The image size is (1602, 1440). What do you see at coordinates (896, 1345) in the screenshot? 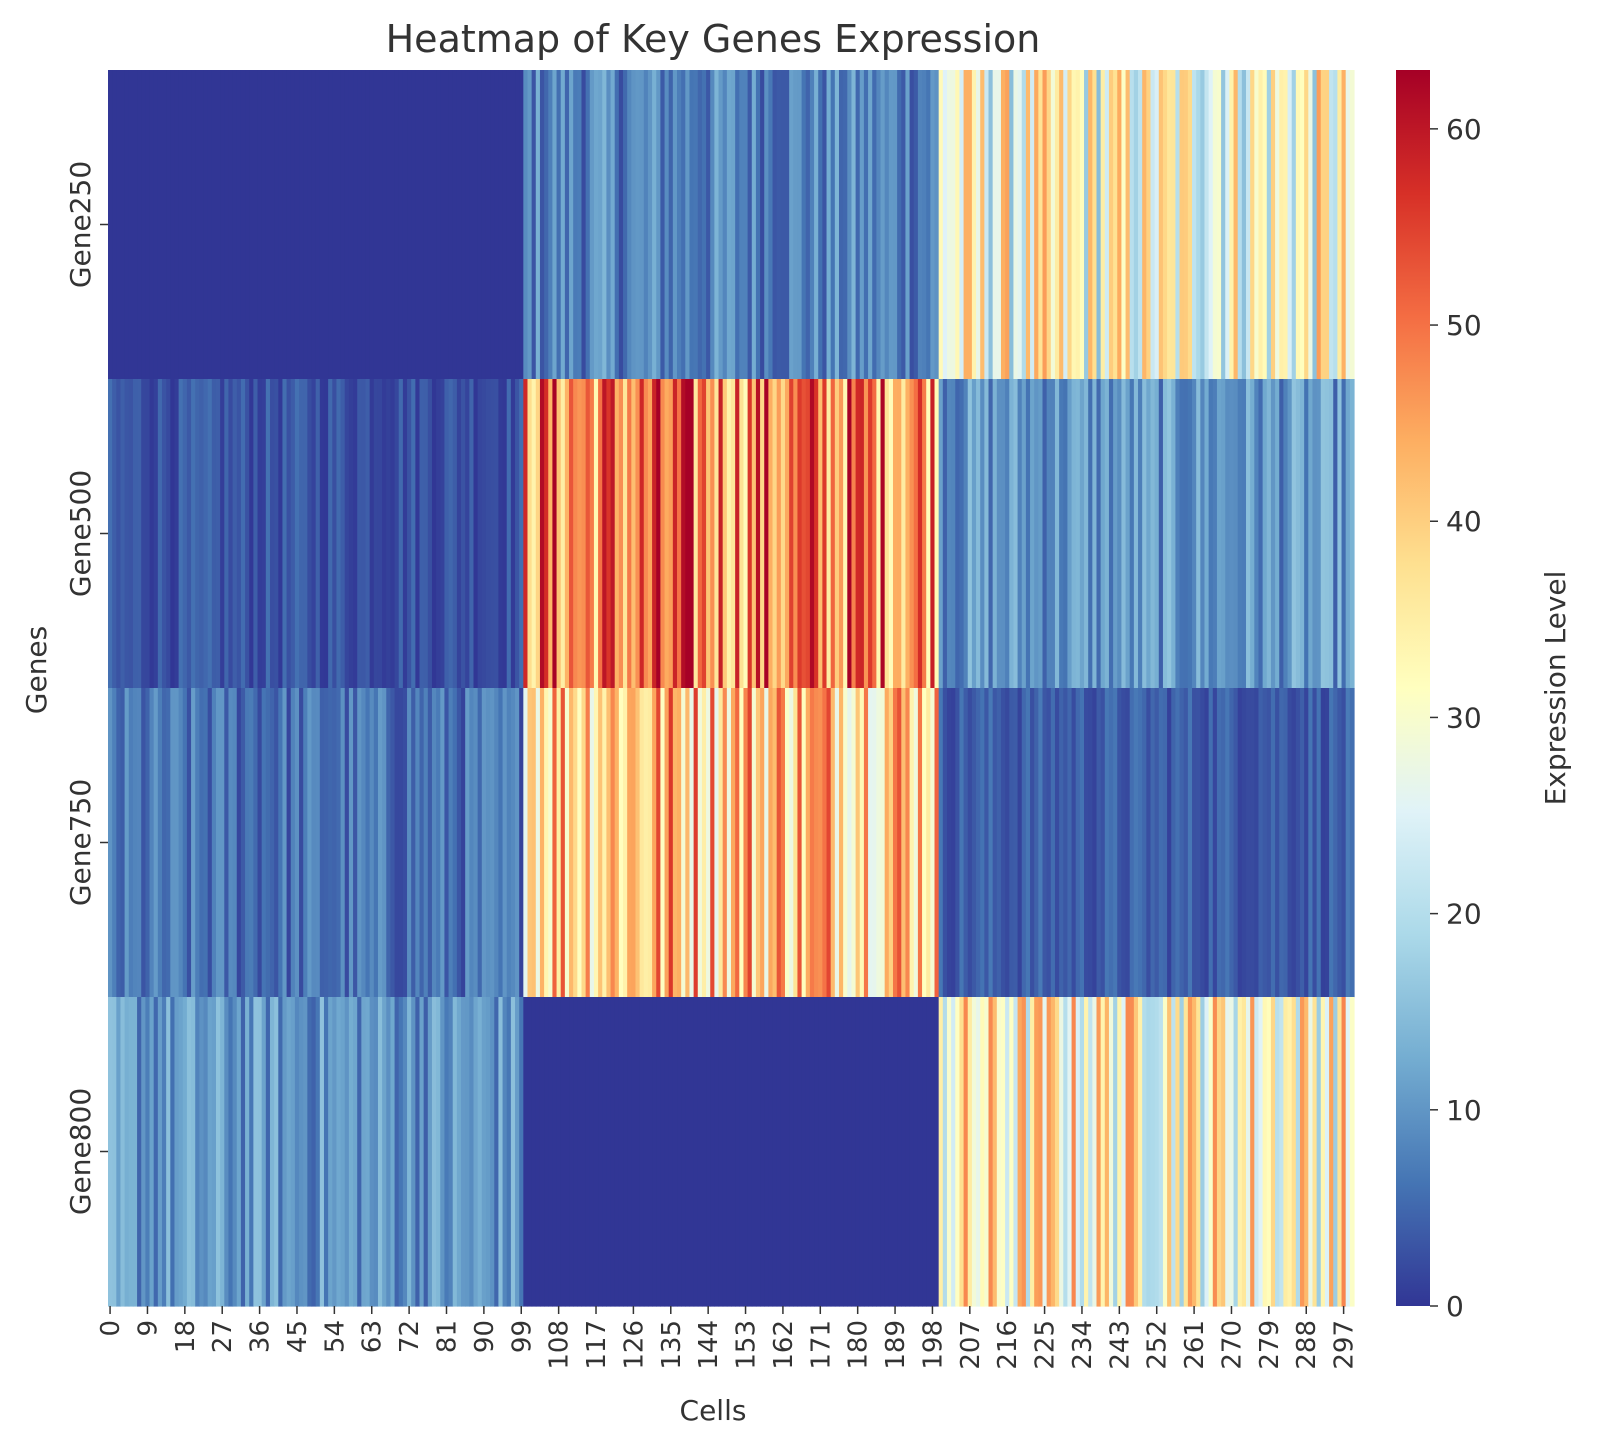
I see `x-tick-label: 189` at bounding box center [896, 1345].